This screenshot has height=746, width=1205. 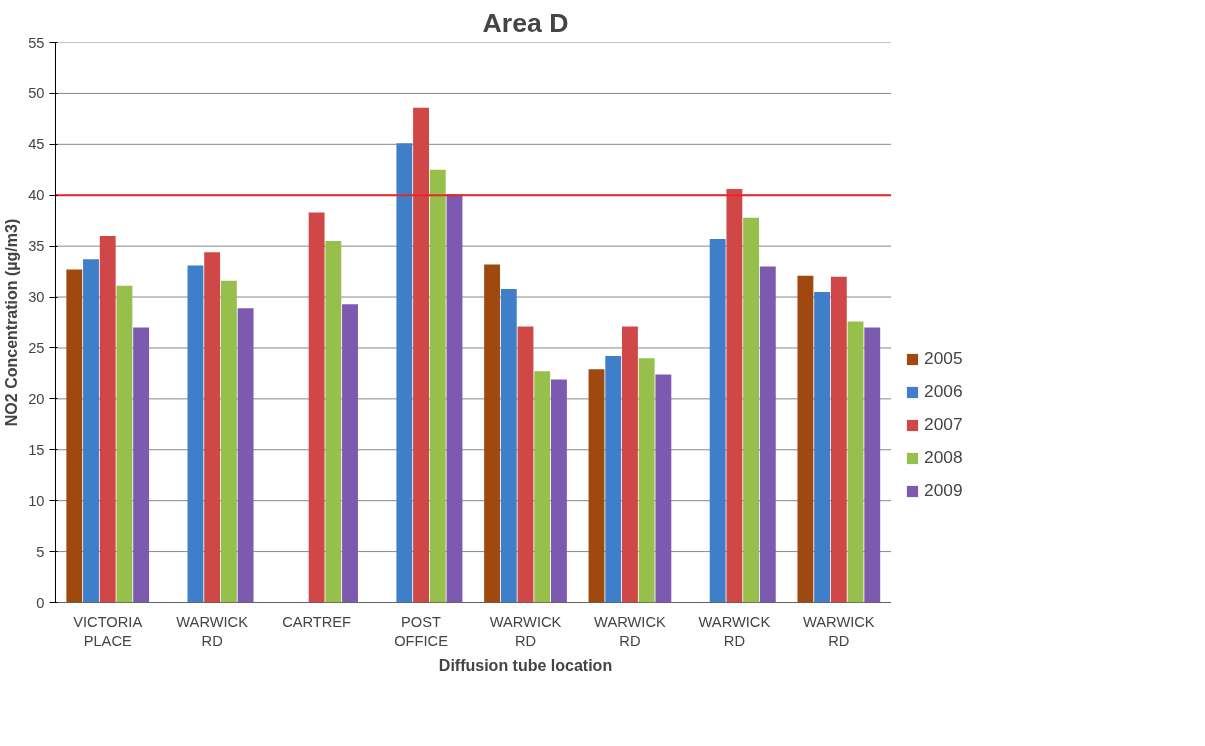 I want to click on y-tick-label: 40, so click(x=36, y=195).